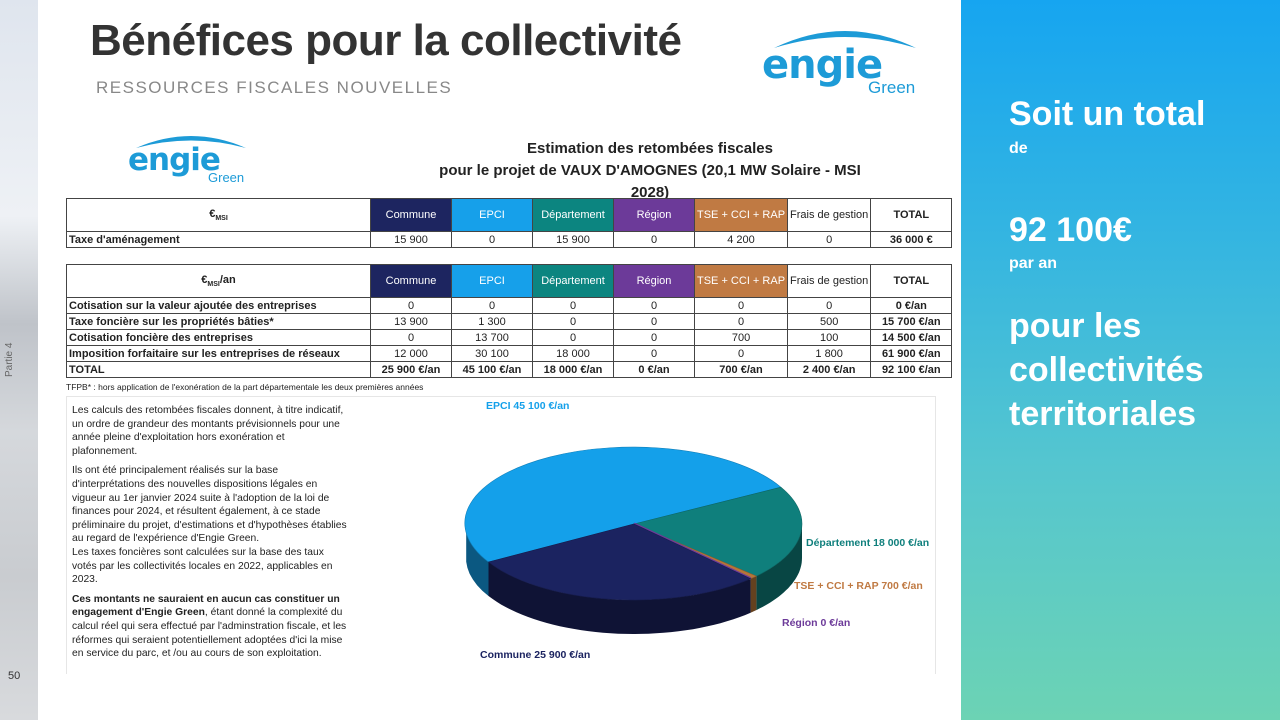 This screenshot has height=720, width=1280. I want to click on table-cell: 30 100, so click(492, 353).